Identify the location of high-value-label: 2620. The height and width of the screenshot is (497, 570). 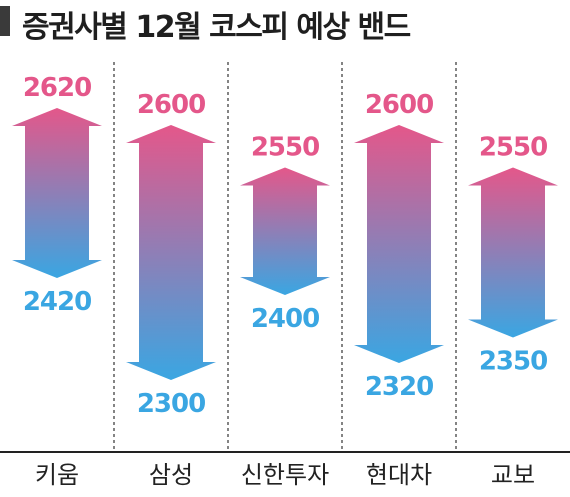
(57, 88).